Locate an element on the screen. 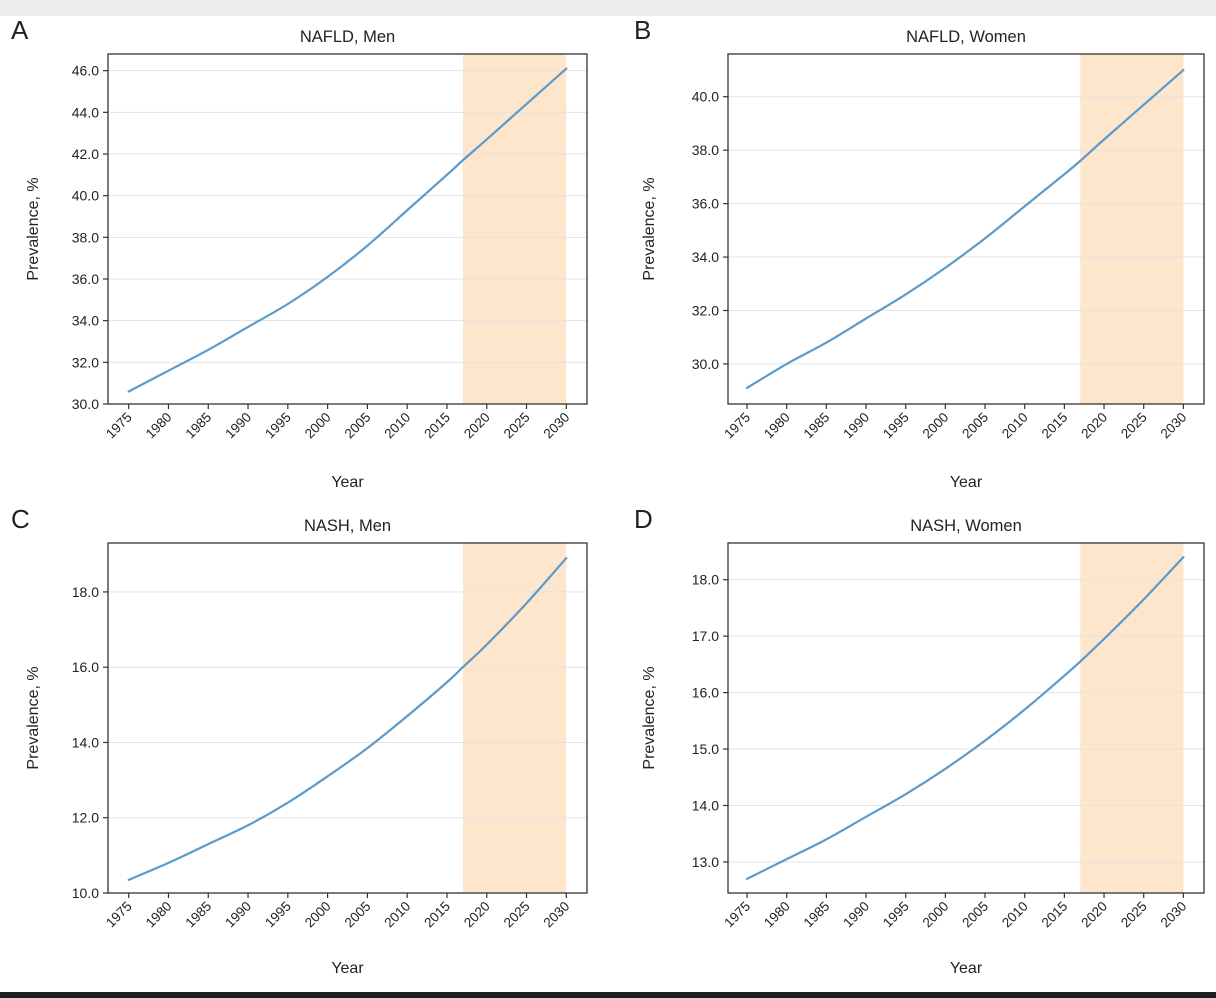 This screenshot has width=1216, height=998. y-tick-label: 13.0 is located at coordinates (705, 862).